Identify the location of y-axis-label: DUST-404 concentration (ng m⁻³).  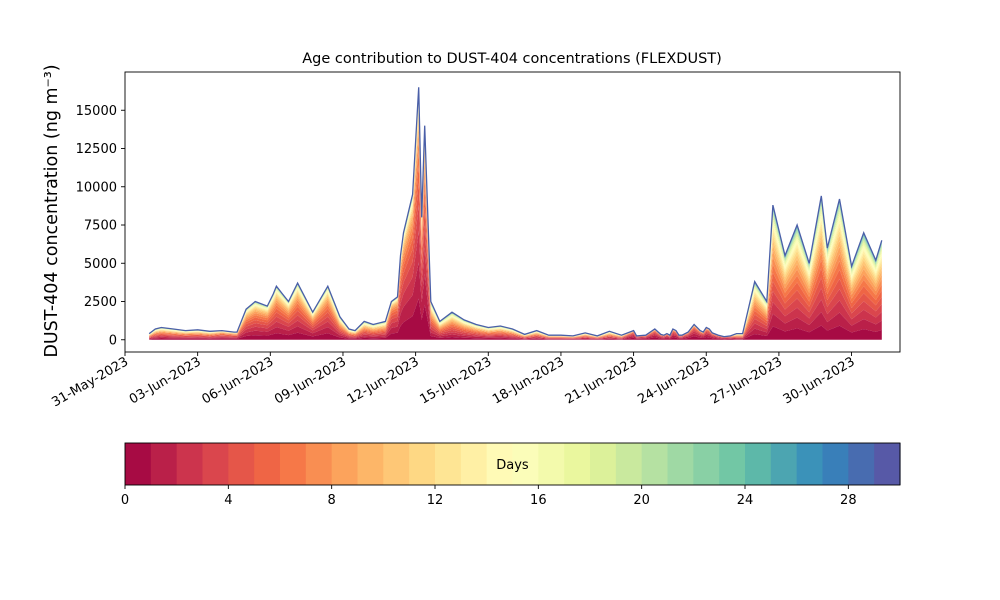
(52, 210).